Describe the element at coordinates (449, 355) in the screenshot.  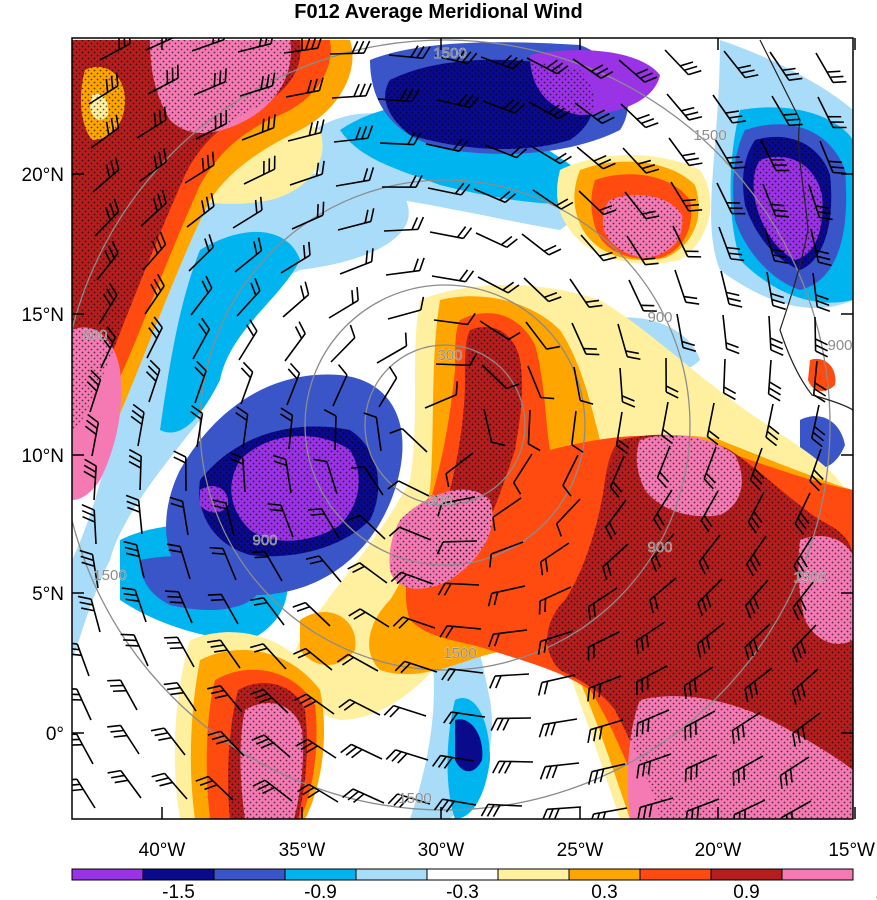
I see `range-ring-label: 300` at that location.